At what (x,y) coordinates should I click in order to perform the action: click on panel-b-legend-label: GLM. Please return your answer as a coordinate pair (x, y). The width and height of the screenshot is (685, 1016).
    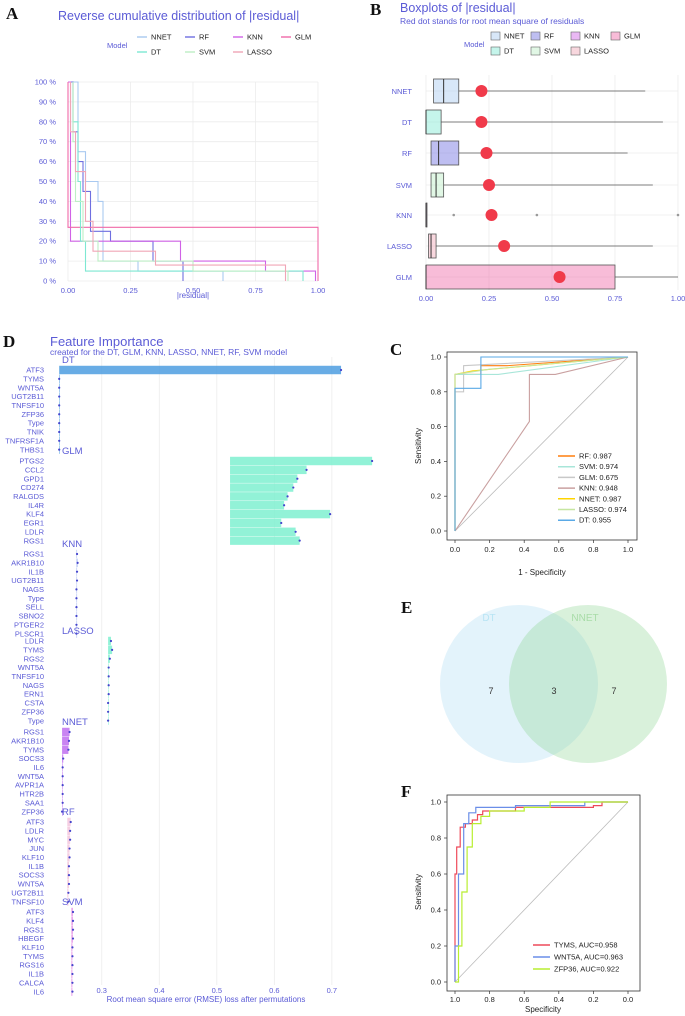
    Looking at the image, I should click on (632, 36).